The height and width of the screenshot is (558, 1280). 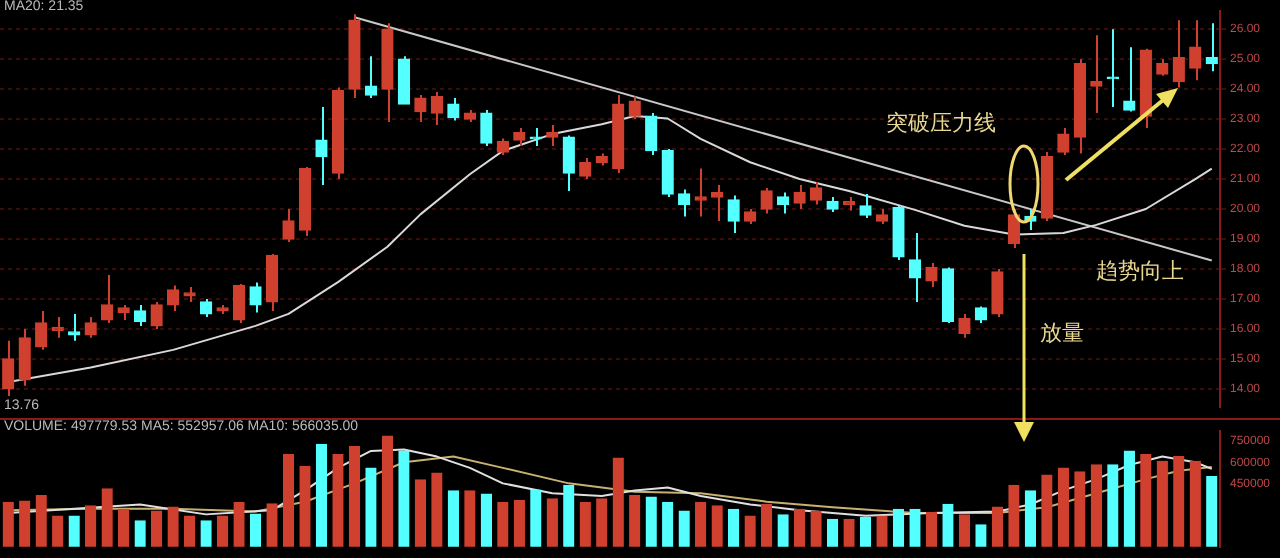 I want to click on annotation: 趋势向上, so click(x=1140, y=271).